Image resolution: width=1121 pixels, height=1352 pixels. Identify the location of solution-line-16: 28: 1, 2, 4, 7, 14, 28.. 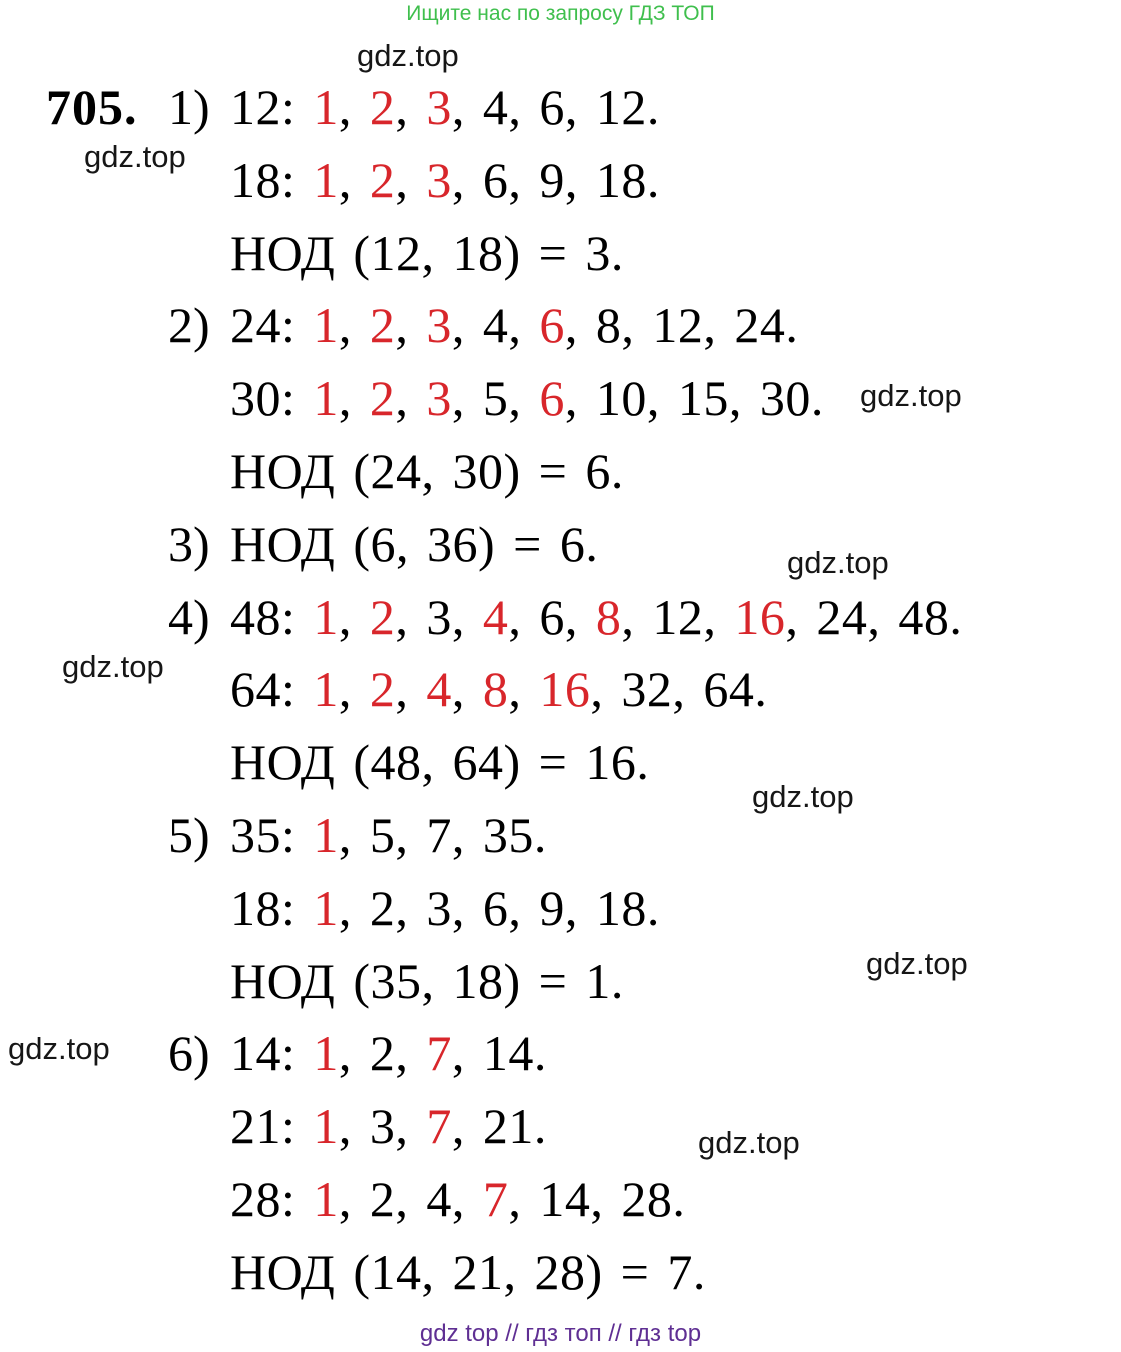
(560, 1204).